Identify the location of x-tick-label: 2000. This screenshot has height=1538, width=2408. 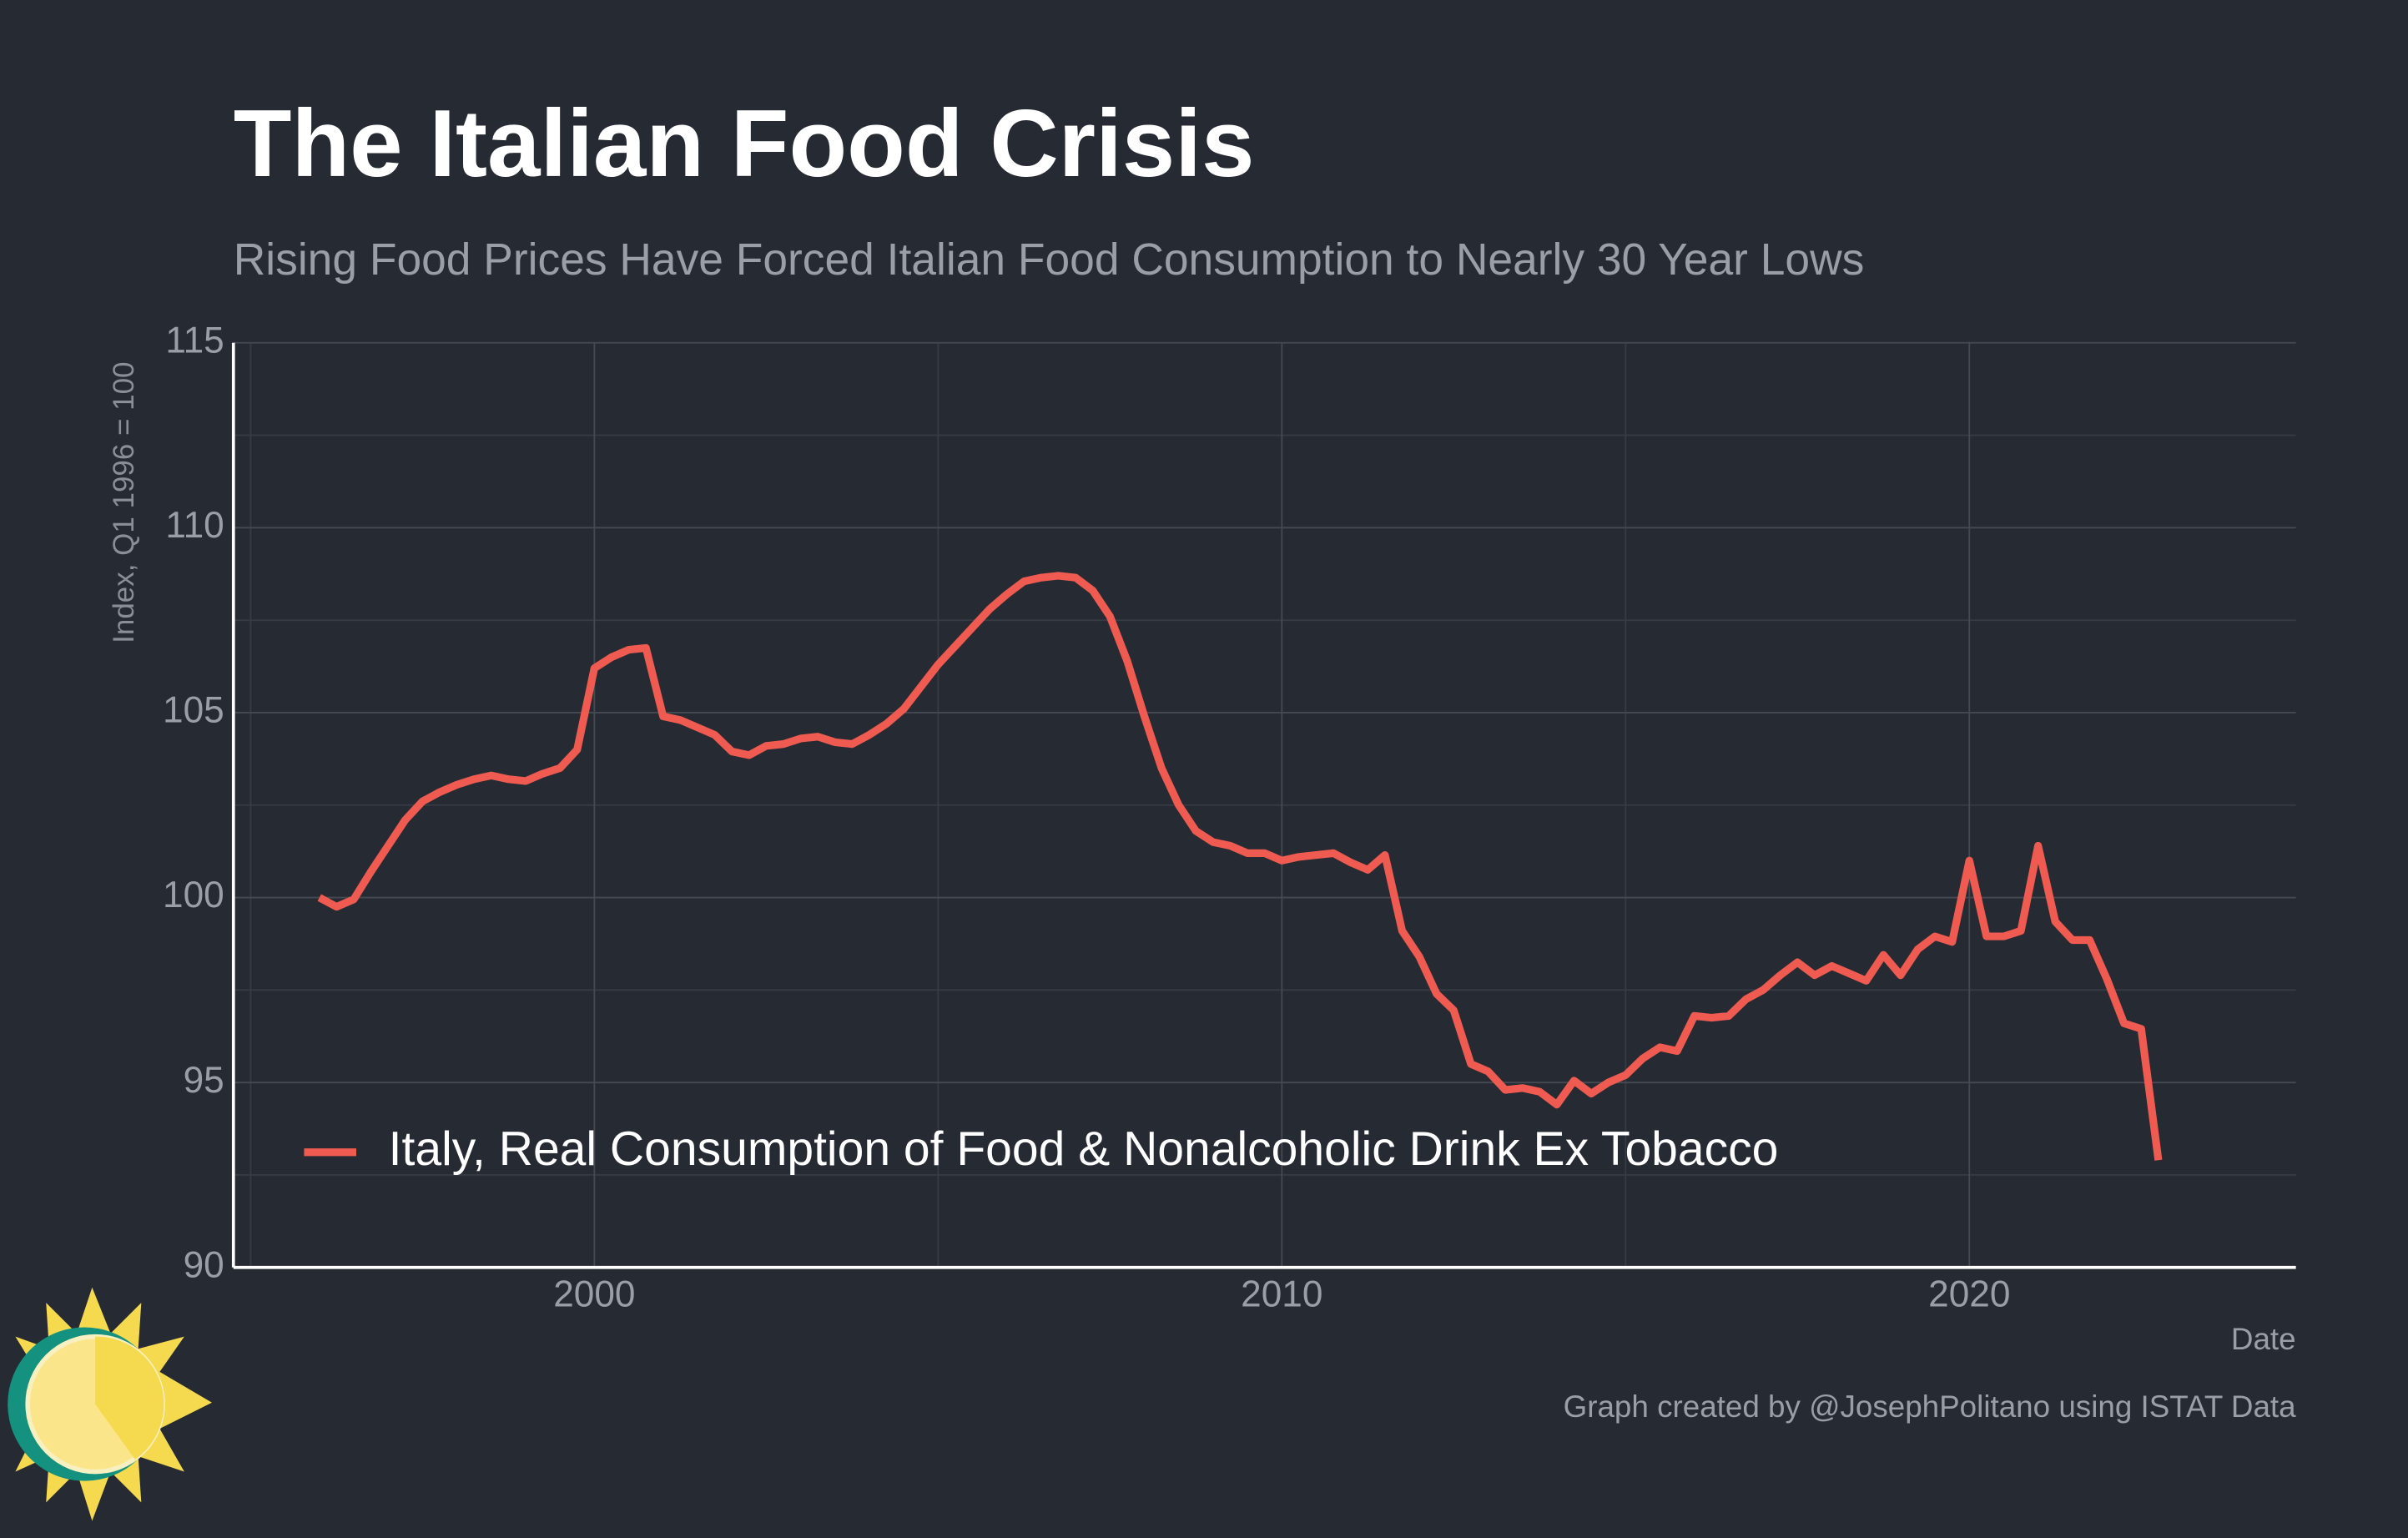
(594, 1293).